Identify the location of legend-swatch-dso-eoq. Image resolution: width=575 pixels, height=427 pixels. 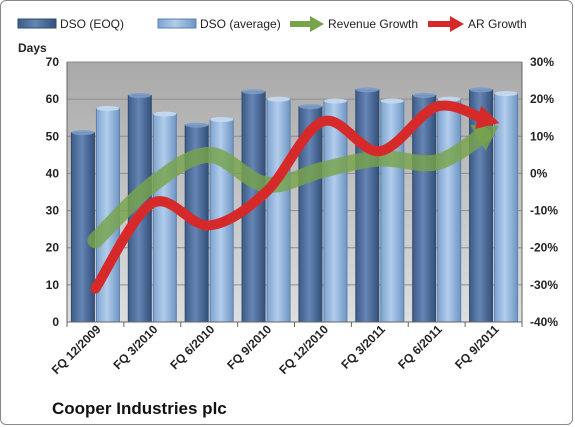
(37, 23).